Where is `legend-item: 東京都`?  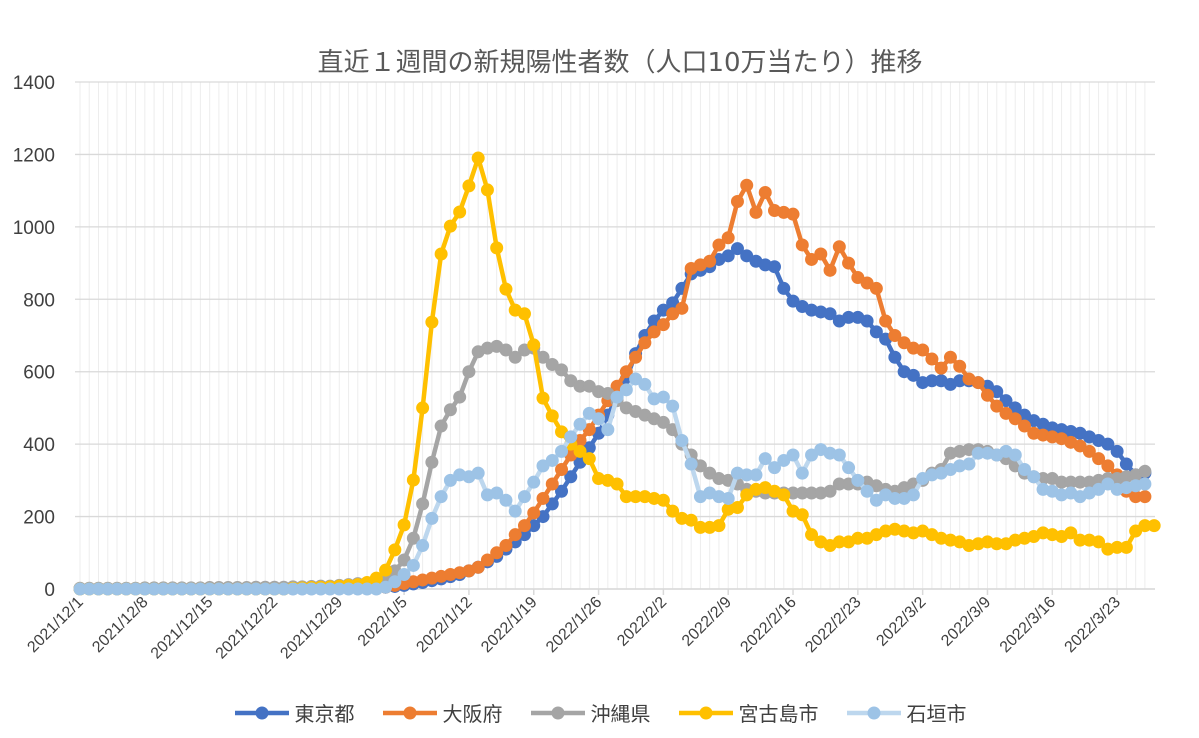 legend-item: 東京都 is located at coordinates (294, 712).